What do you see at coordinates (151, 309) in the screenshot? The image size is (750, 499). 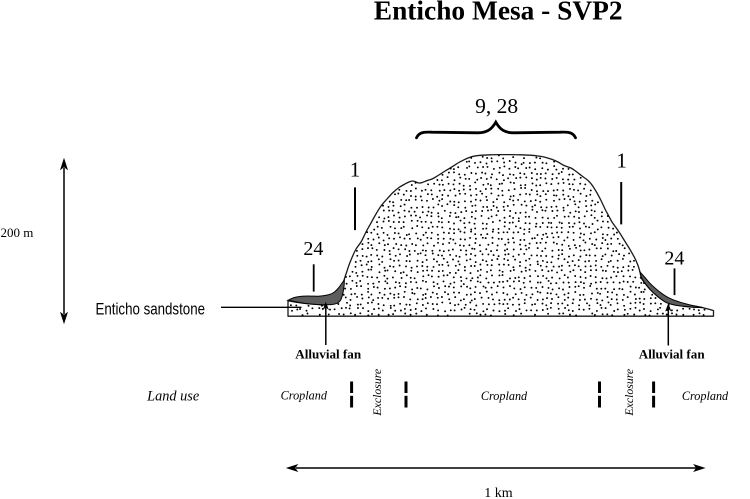 I see `svg-text: Enticho sandstone` at bounding box center [151, 309].